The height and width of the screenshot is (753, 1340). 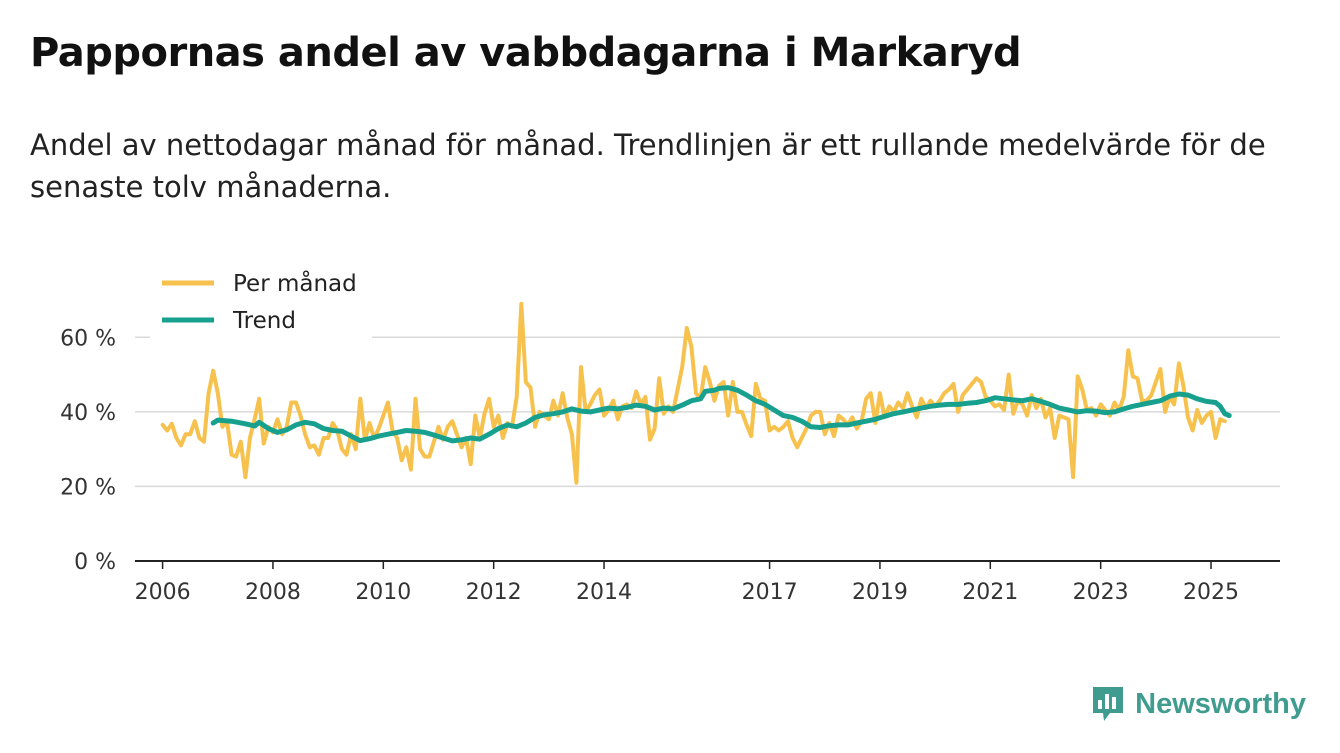 What do you see at coordinates (273, 592) in the screenshot?
I see `x-tick-label: 2008` at bounding box center [273, 592].